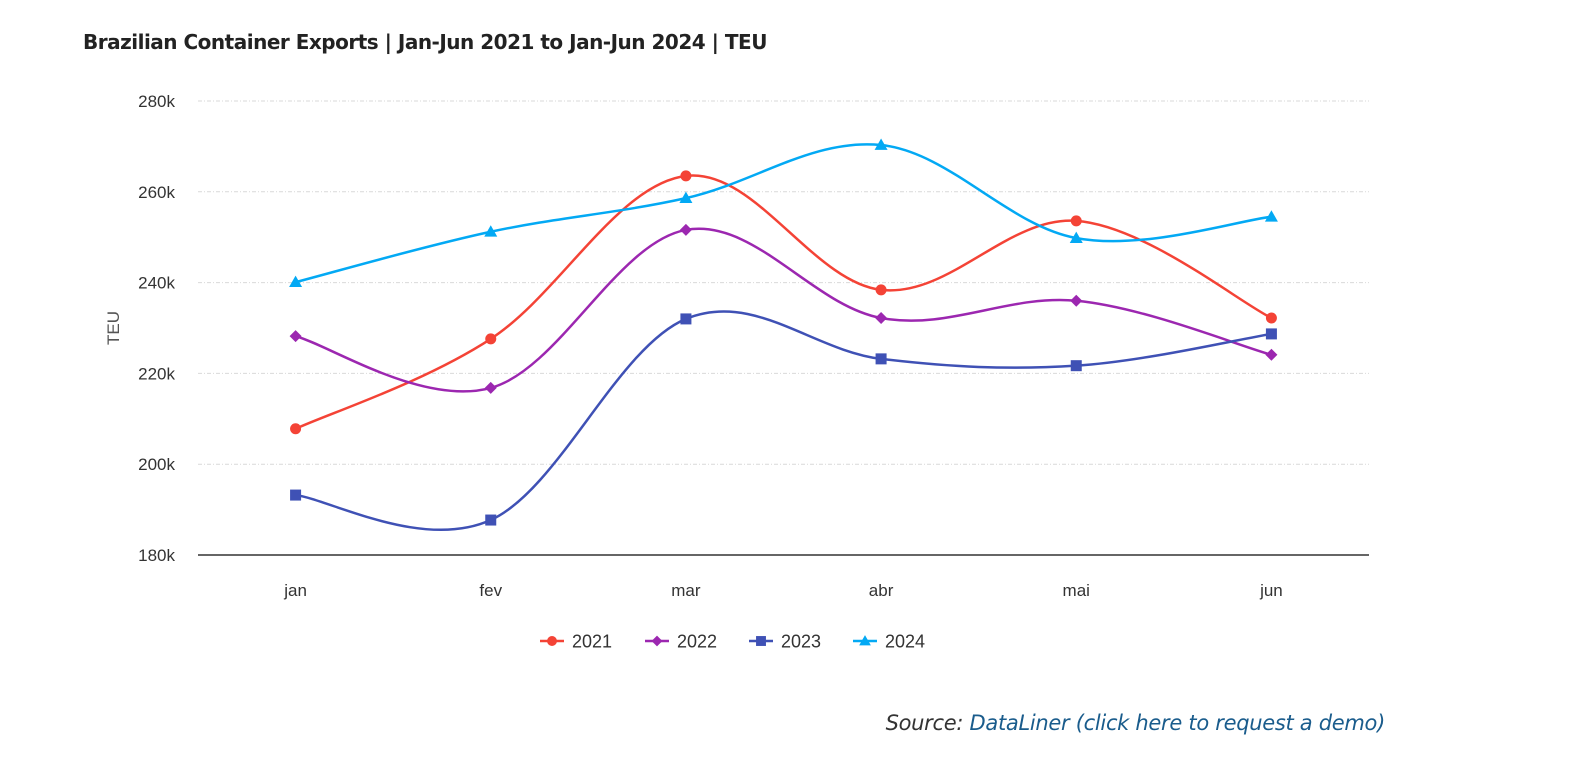  What do you see at coordinates (156, 101) in the screenshot?
I see `y-tick-label: 280k` at bounding box center [156, 101].